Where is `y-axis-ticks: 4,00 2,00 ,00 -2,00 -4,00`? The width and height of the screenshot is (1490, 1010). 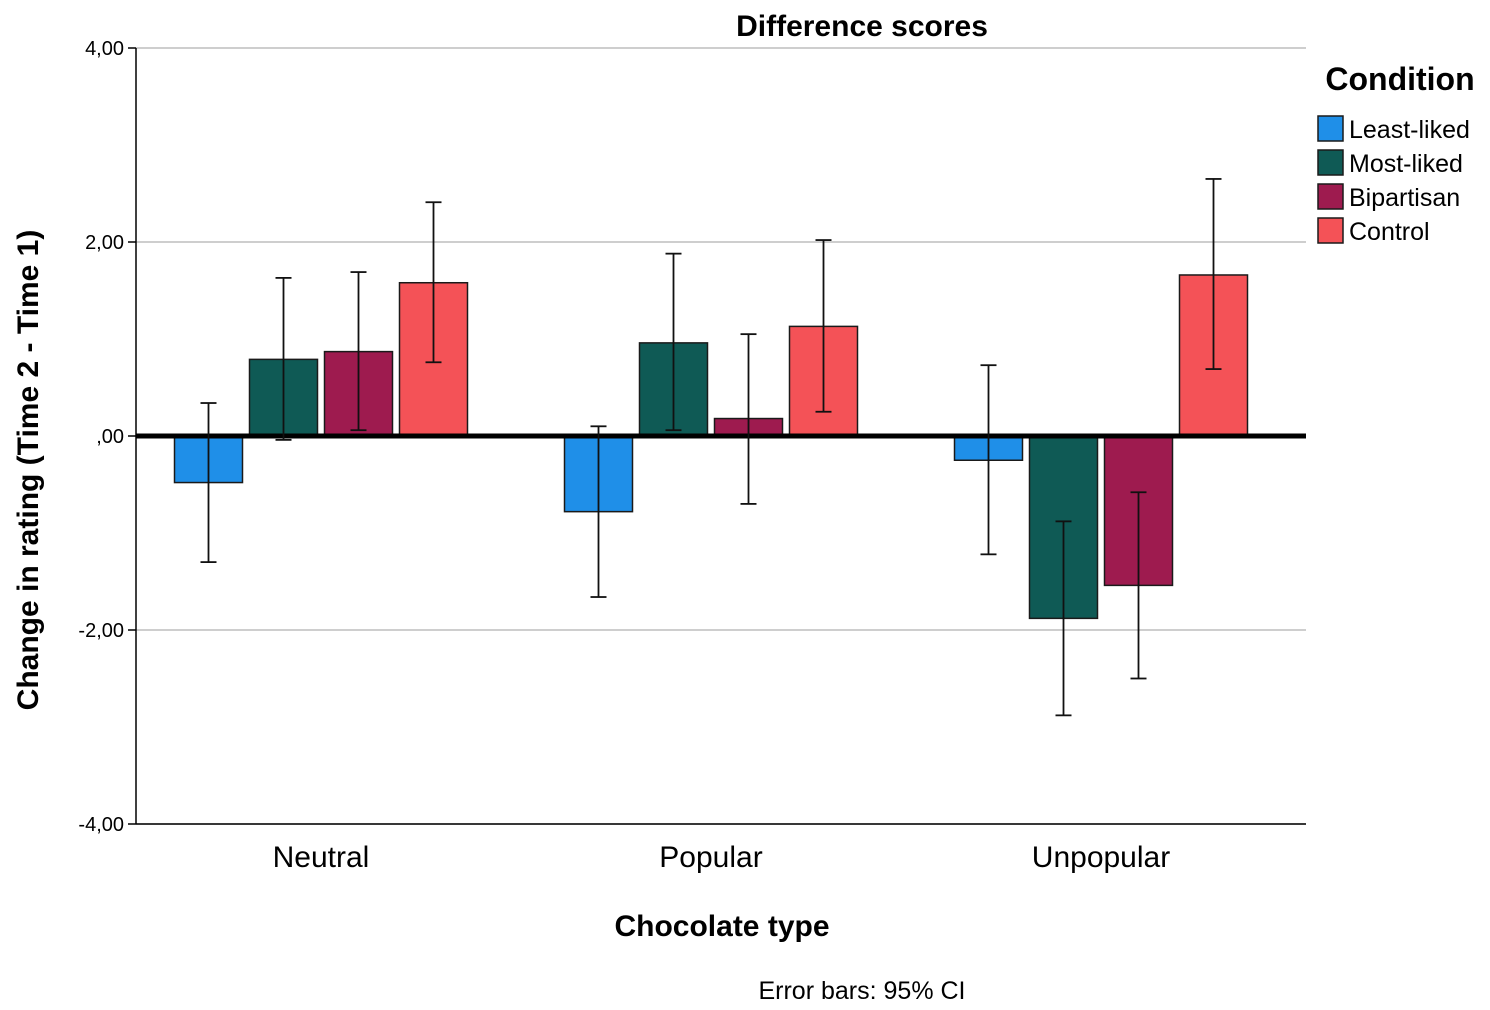 y-axis-ticks: 4,00 2,00 ,00 -2,00 -4,00 is located at coordinates (107, 437).